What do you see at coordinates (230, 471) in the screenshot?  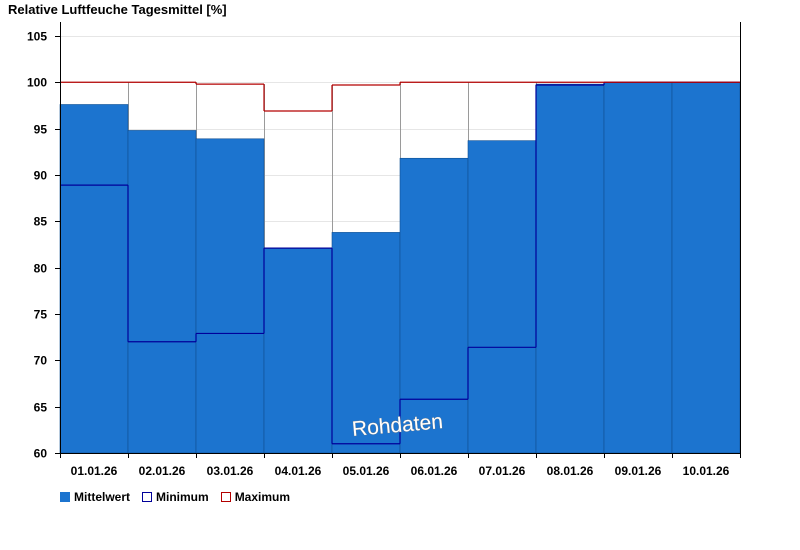 I see `x-tick-label: 03.01.26` at bounding box center [230, 471].